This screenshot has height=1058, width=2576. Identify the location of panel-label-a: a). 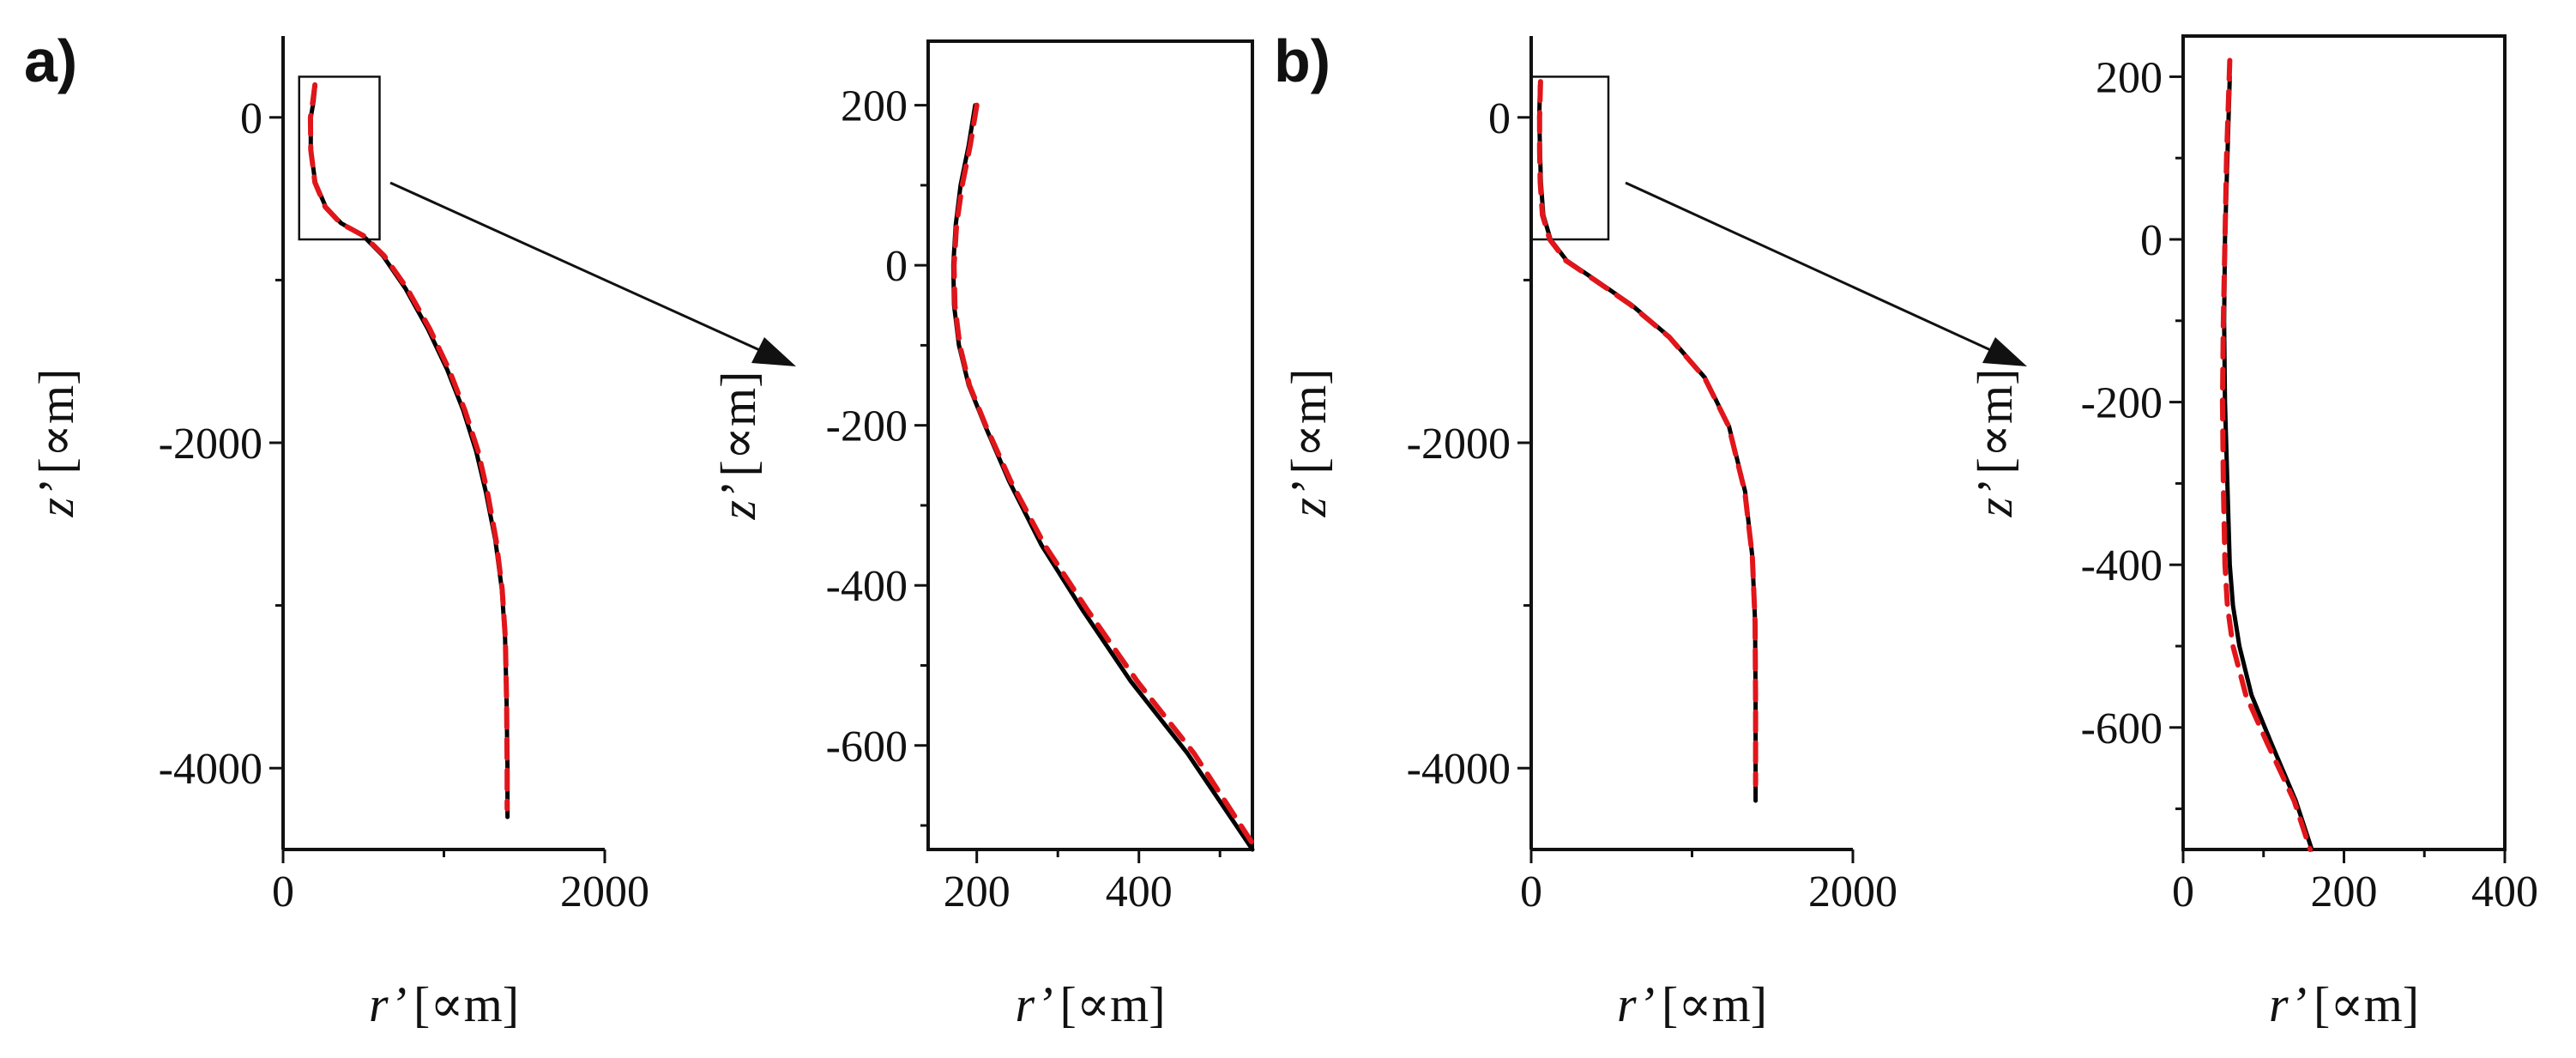
(50, 60).